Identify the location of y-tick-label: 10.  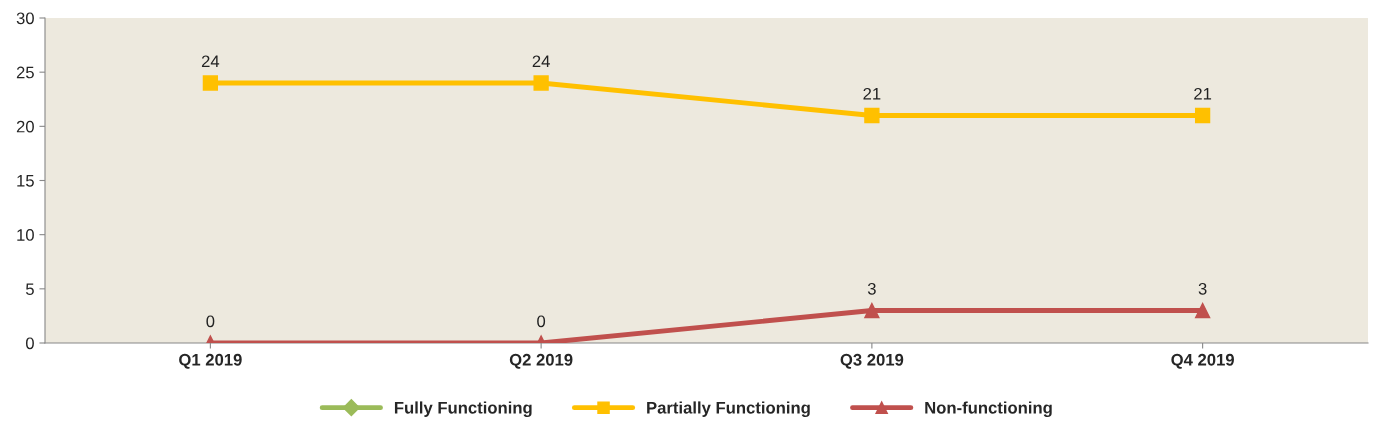
(25, 235).